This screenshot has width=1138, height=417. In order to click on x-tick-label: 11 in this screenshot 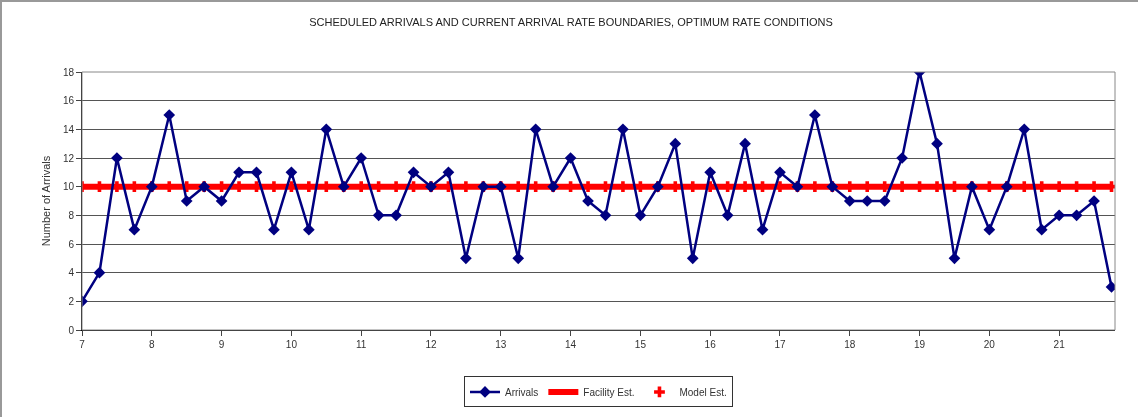, I will do `click(361, 344)`.